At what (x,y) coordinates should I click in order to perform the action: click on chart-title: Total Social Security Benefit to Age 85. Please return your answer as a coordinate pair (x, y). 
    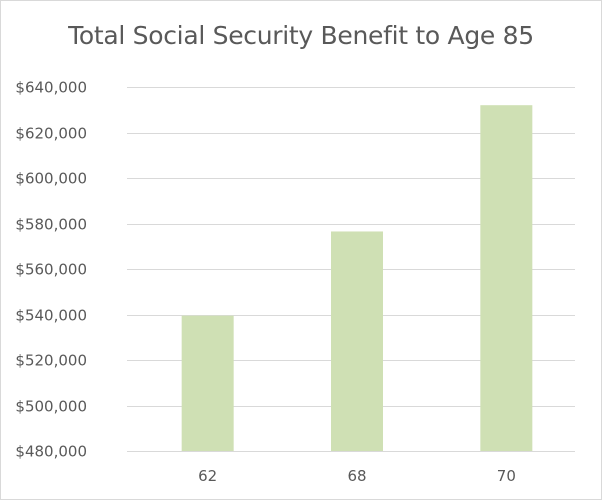
    Looking at the image, I should click on (301, 35).